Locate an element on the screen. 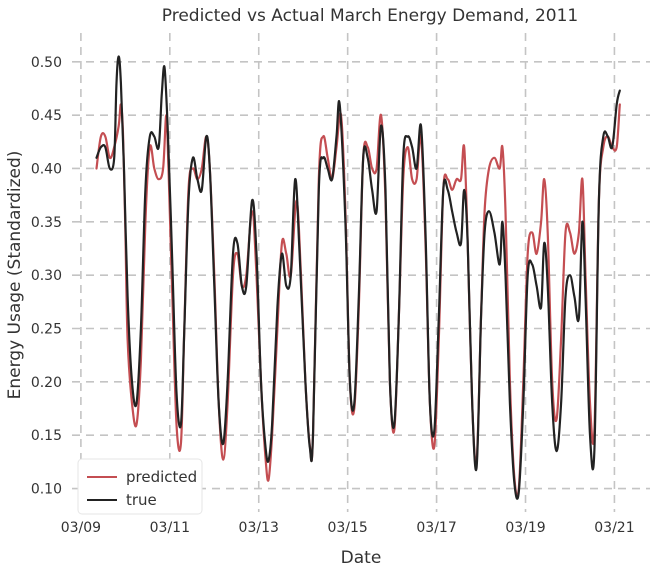 This screenshot has width=658, height=575. y-tick-label: 0.45 is located at coordinates (46, 116).